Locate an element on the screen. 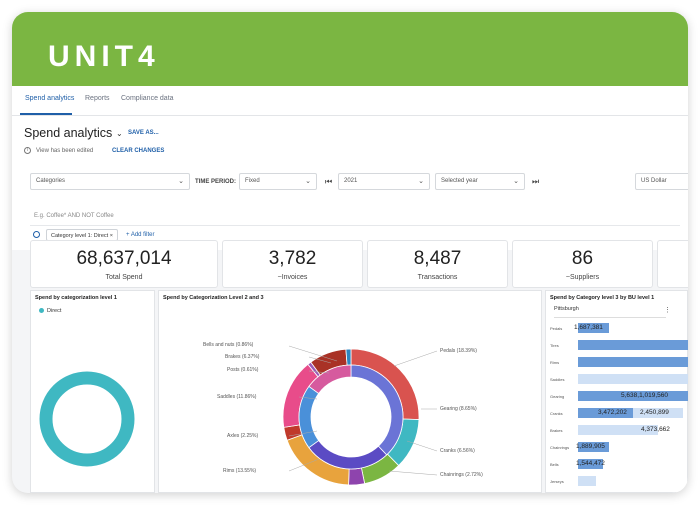  slice-label: Brakes (6.37%) is located at coordinates (242, 357).